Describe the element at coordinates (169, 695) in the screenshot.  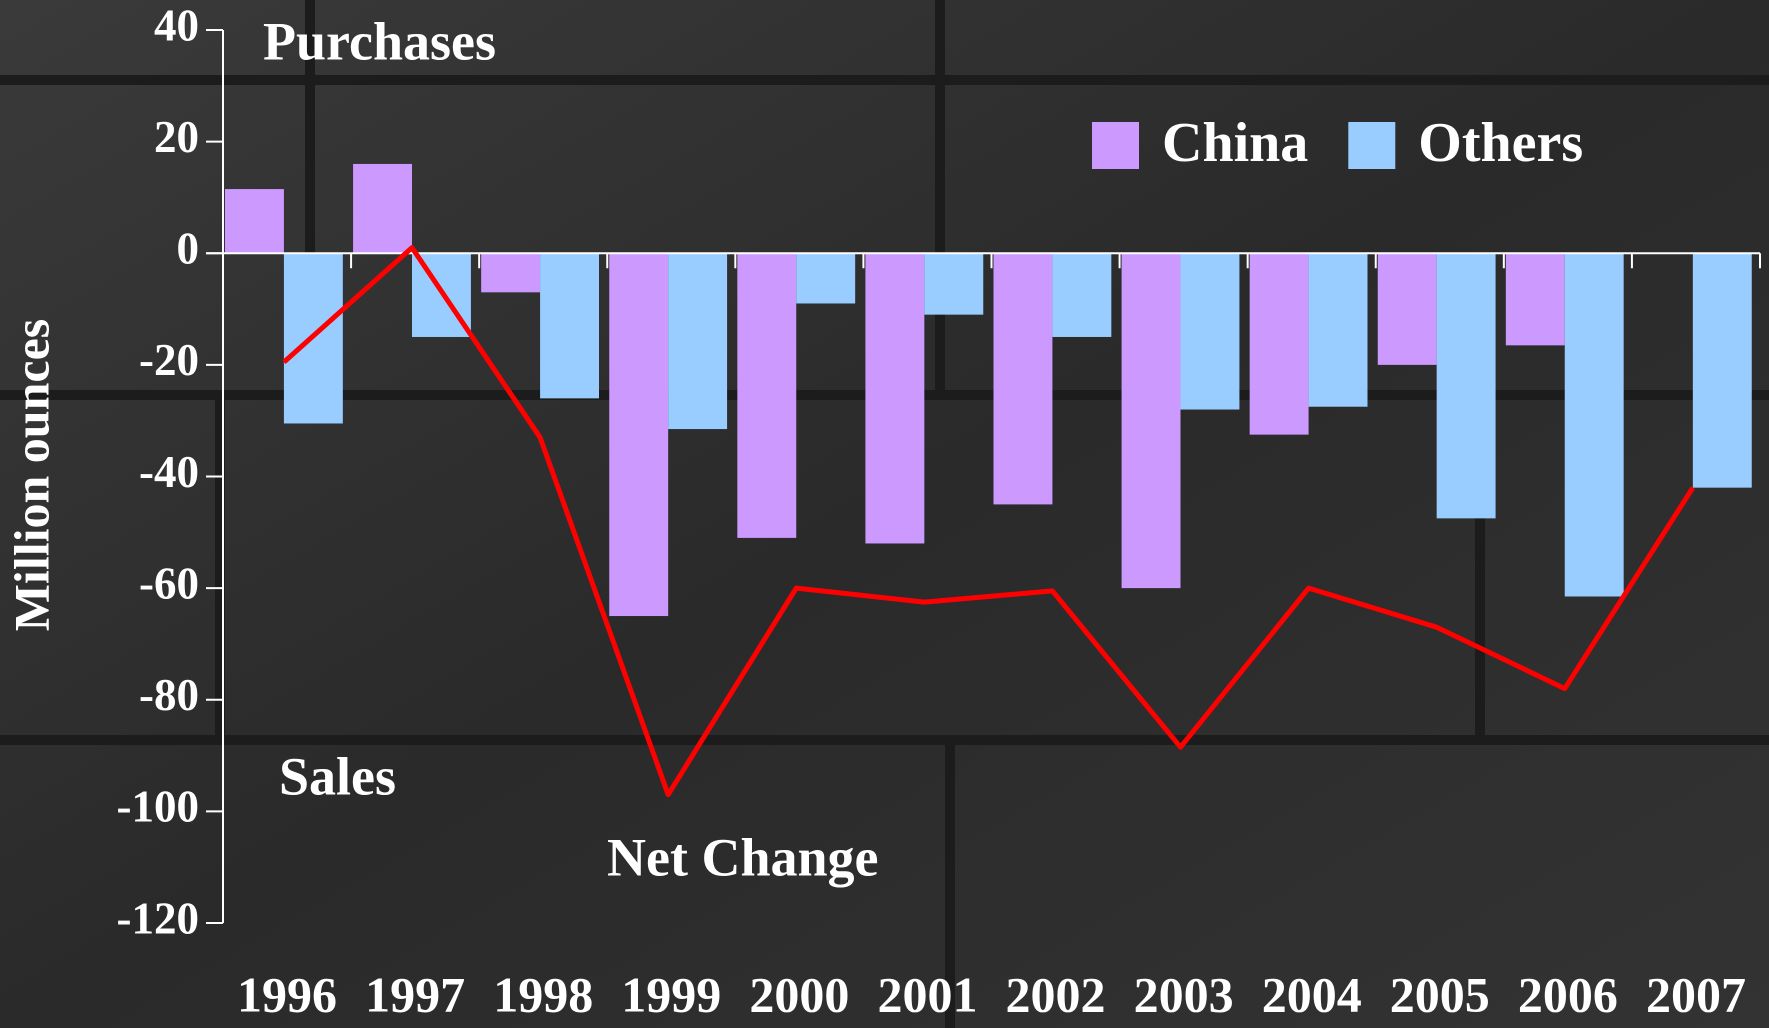
I see `y-tick-label: -80` at that location.